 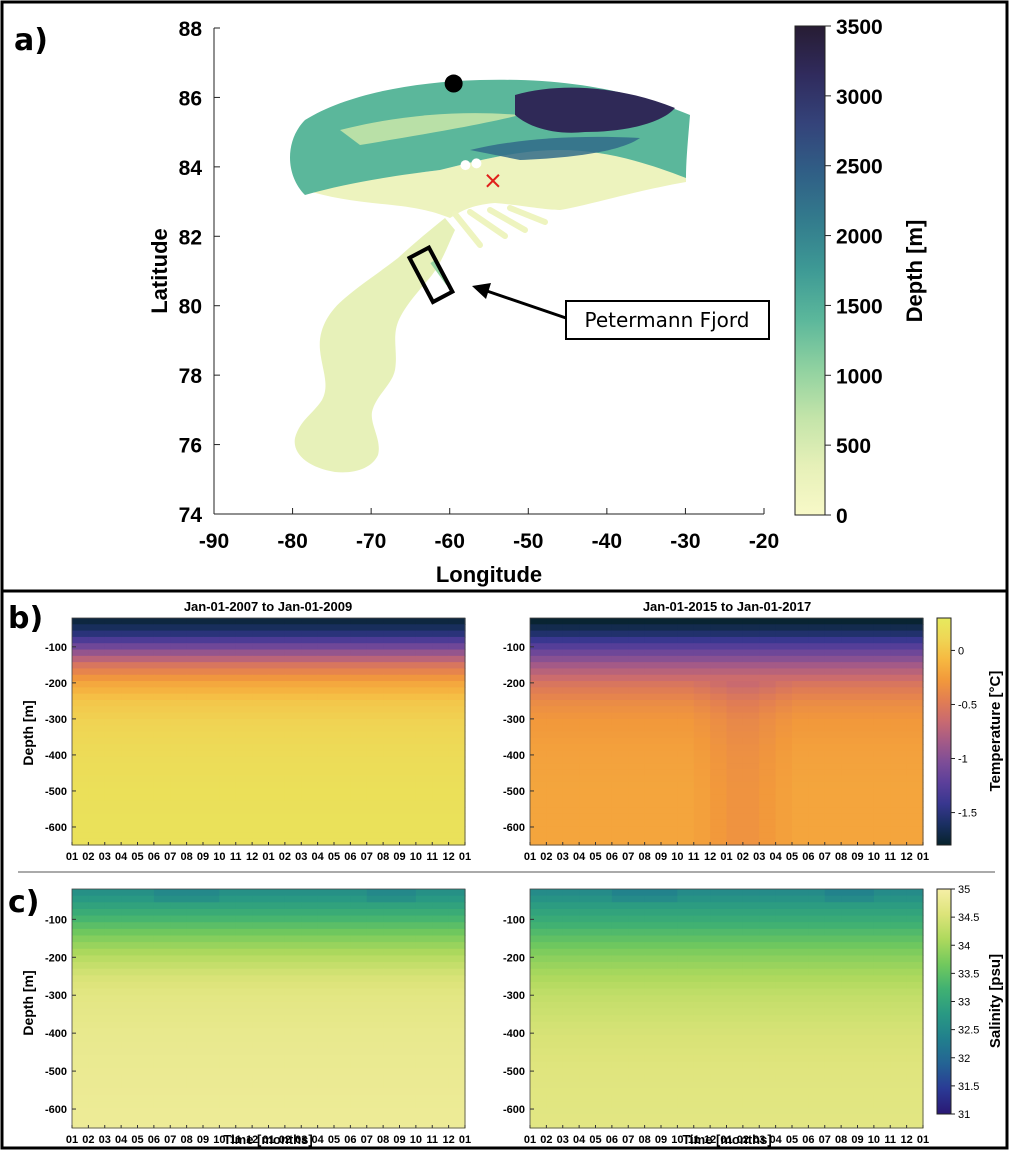 What do you see at coordinates (236, 1140) in the screenshot?
I see `heatmap-x-tick-label: 11` at bounding box center [236, 1140].